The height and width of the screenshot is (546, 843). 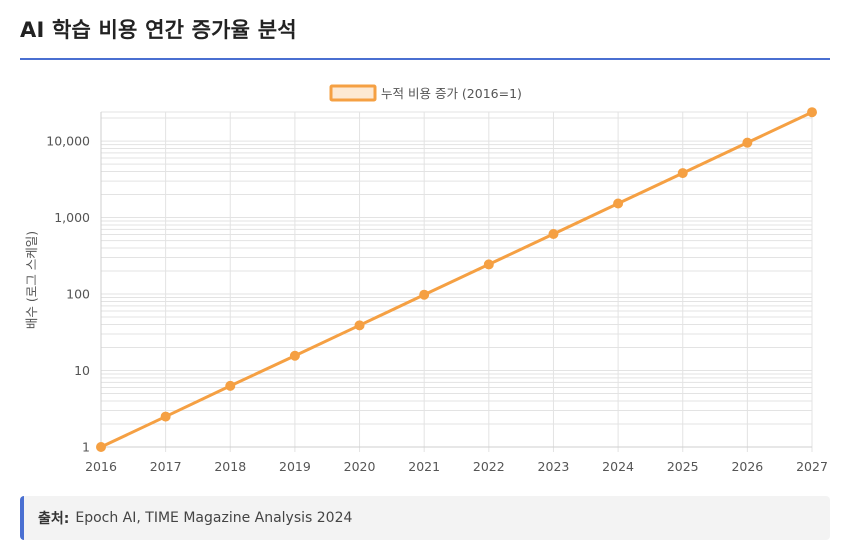 What do you see at coordinates (353, 93) in the screenshot?
I see `legend-swatch` at bounding box center [353, 93].